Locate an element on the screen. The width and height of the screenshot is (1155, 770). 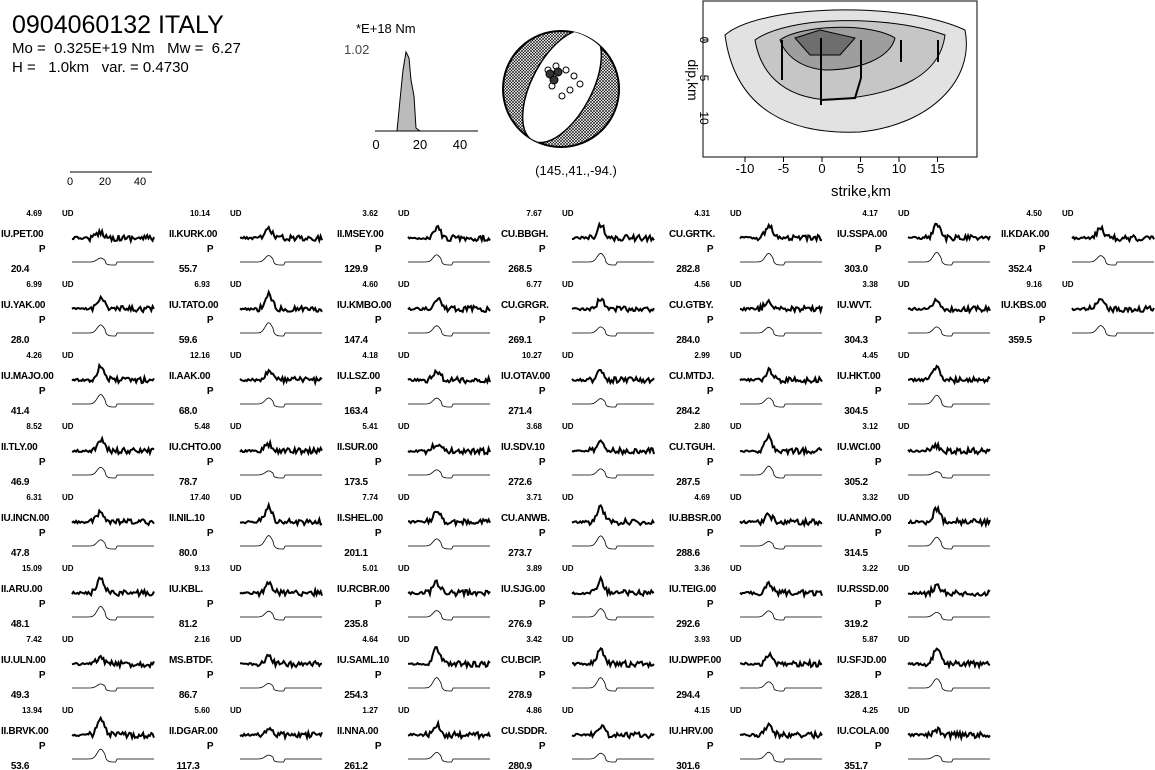
stf-shape is located at coordinates (409, 91).